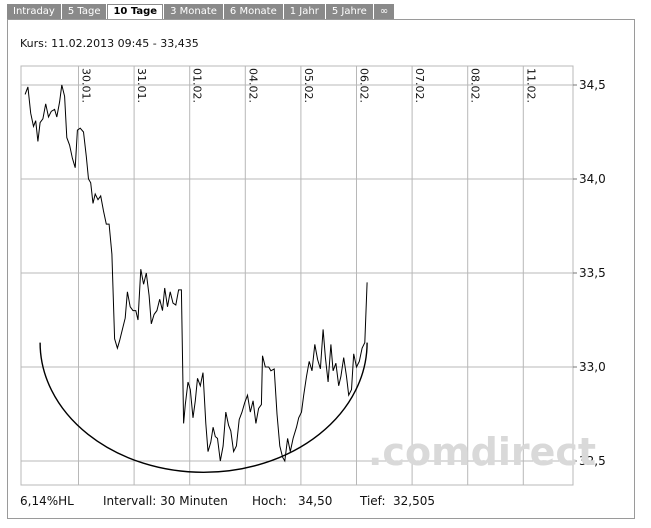 The height and width of the screenshot is (528, 651). What do you see at coordinates (269, 501) in the screenshot?
I see `high-label: Hoch:` at bounding box center [269, 501].